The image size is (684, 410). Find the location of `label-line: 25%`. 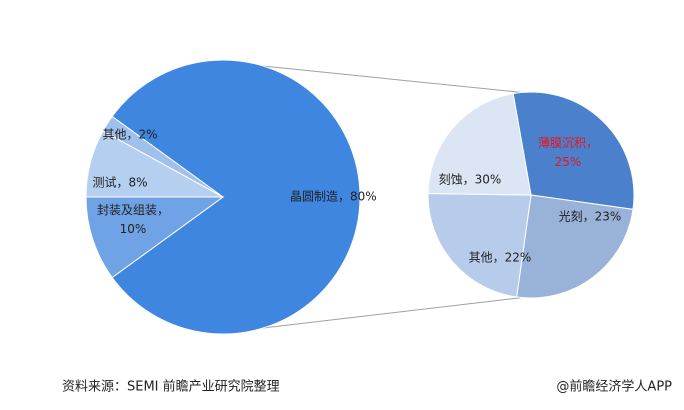

label-line: 25% is located at coordinates (568, 162).